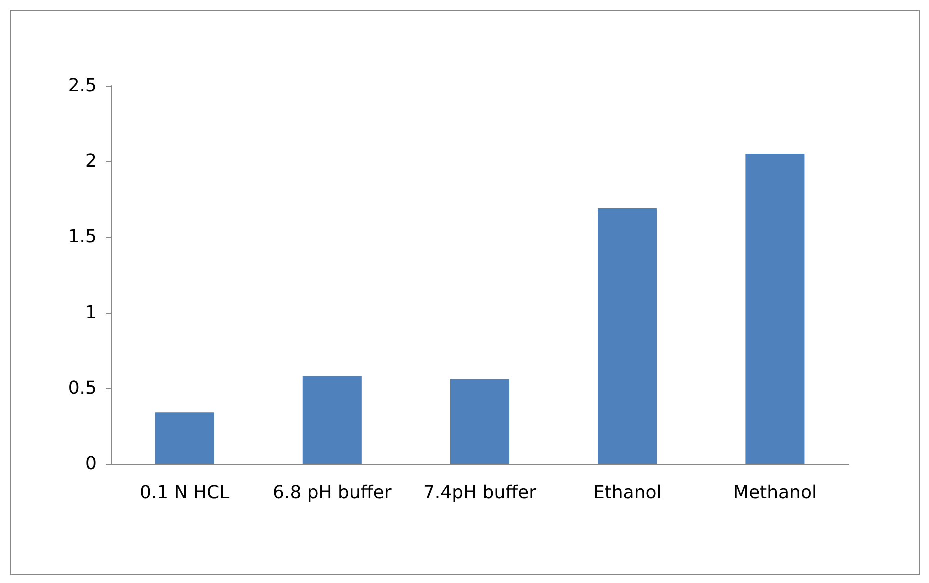 This screenshot has width=929, height=583. What do you see at coordinates (480, 493) in the screenshot?
I see `x-tick-label: 7.4pH buffer` at bounding box center [480, 493].